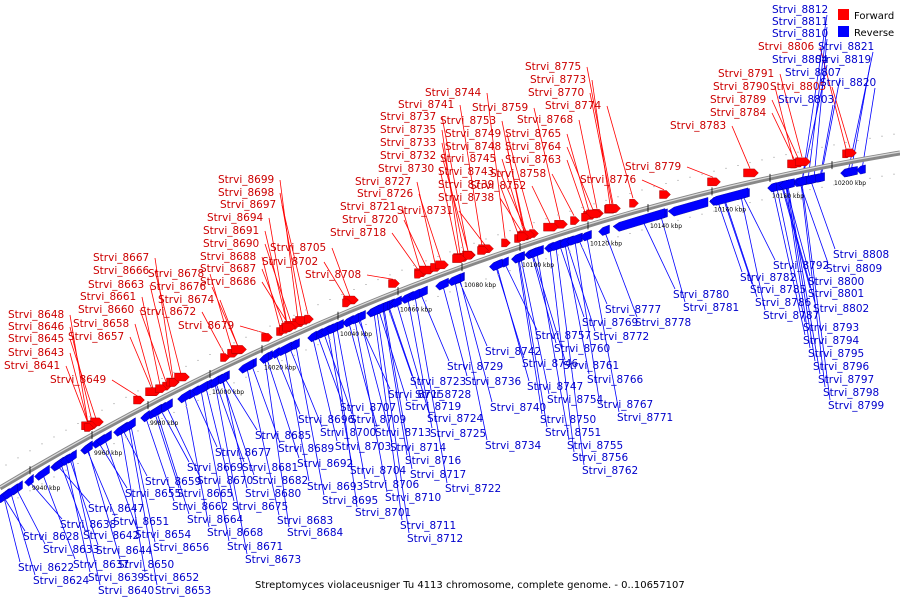 This screenshot has width=900, height=600. What do you see at coordinates (416, 395) in the screenshot?
I see `gene-label-reverse: Strvi_8715` at bounding box center [416, 395].